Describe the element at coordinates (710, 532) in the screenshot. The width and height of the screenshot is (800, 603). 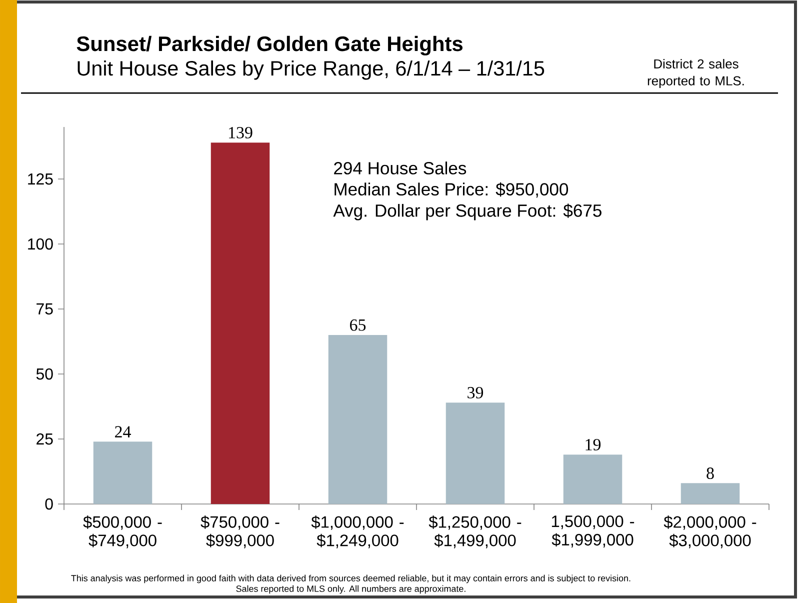
I see `x-tick-label: $2,000,000 - $3,000,000` at that location.